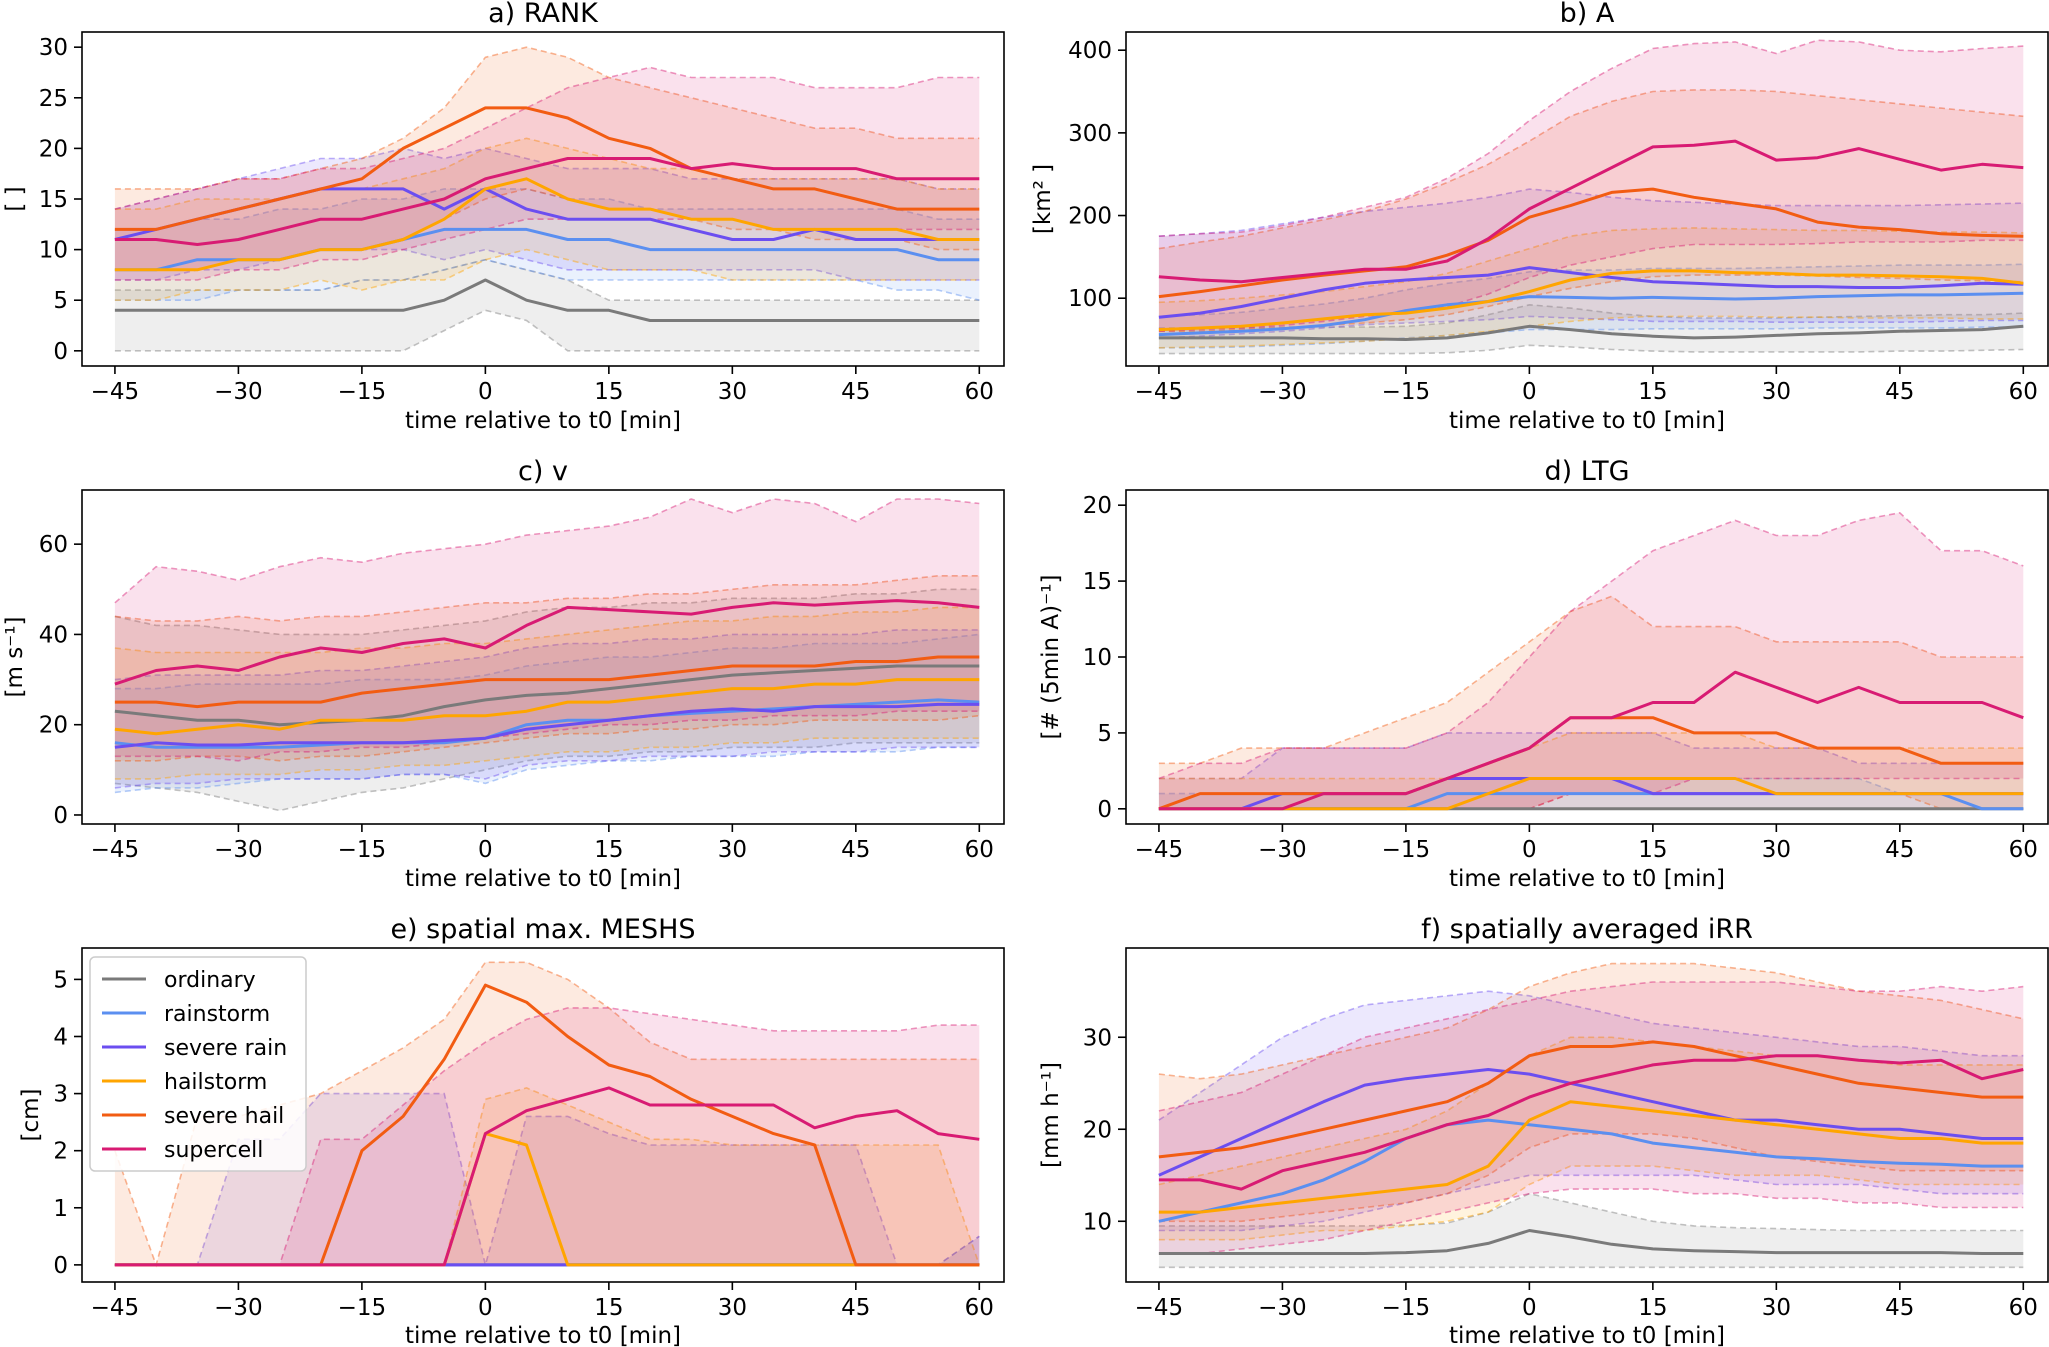  What do you see at coordinates (1097, 1222) in the screenshot?
I see `y-tick-label: 10` at bounding box center [1097, 1222].